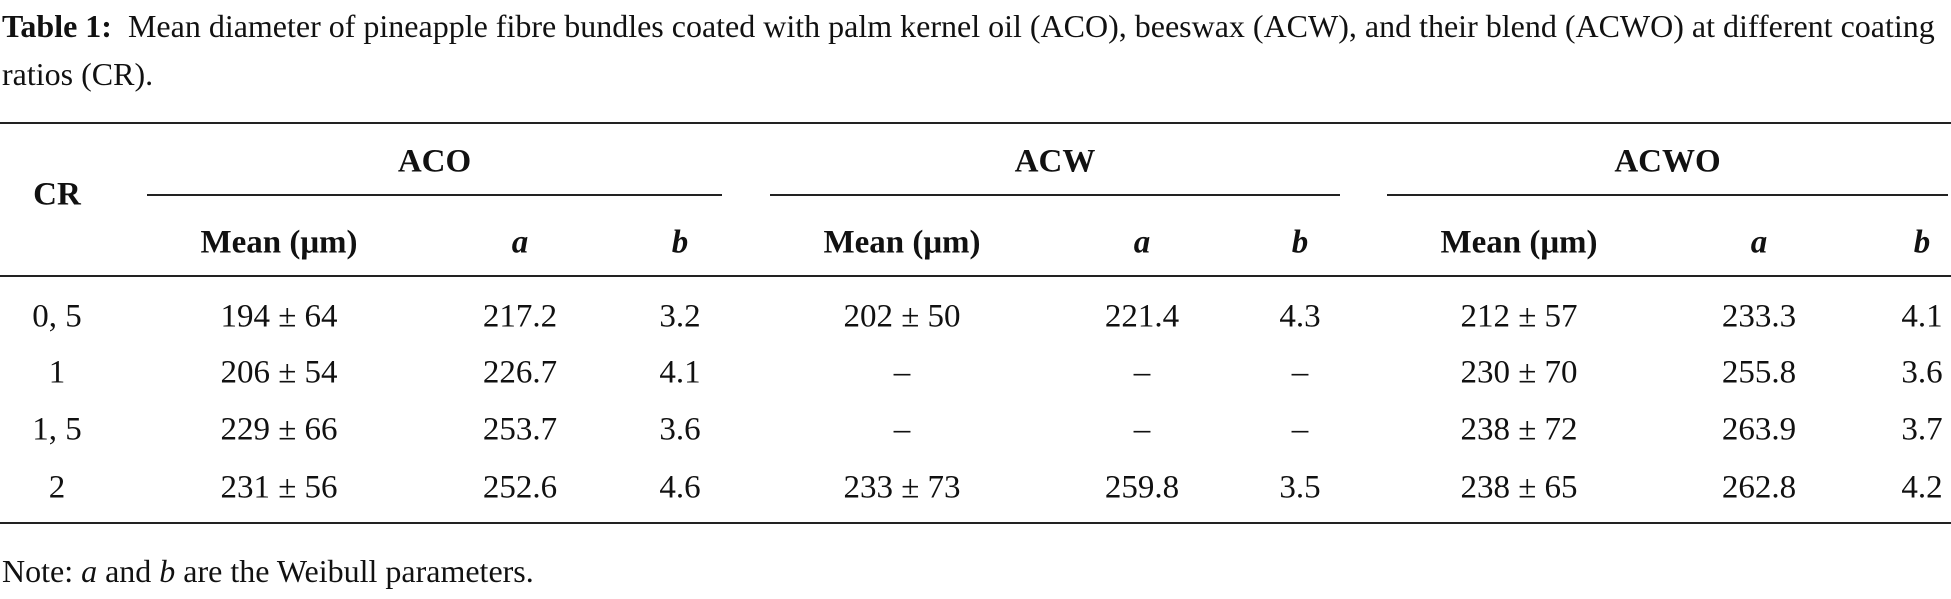 The image size is (1951, 599). I want to click on top-rule, so click(975, 123).